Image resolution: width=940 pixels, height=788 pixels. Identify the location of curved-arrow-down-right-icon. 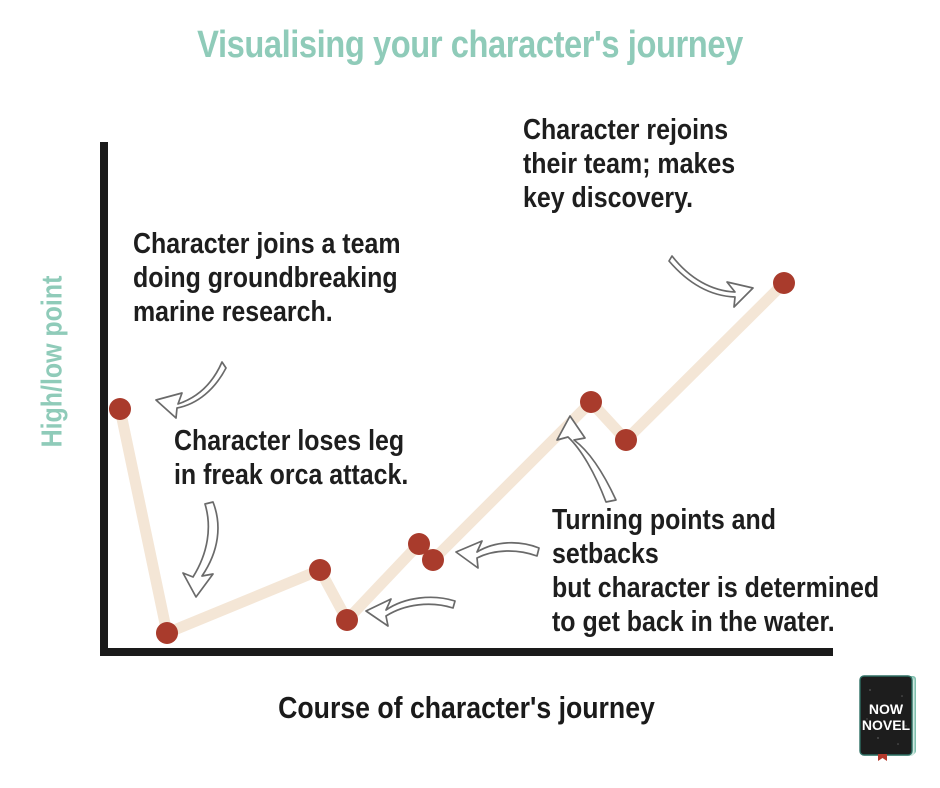
(711, 281).